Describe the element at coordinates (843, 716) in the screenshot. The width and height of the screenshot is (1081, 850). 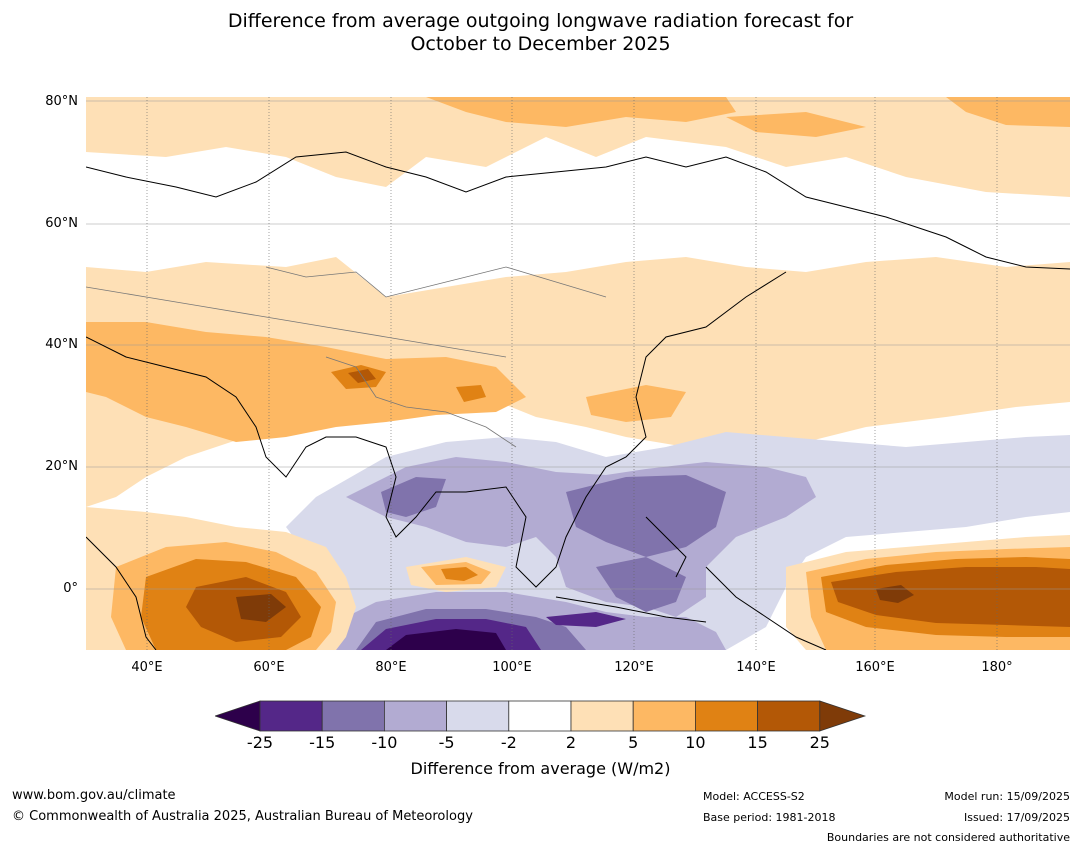
I see `colorbar-extend-max` at that location.